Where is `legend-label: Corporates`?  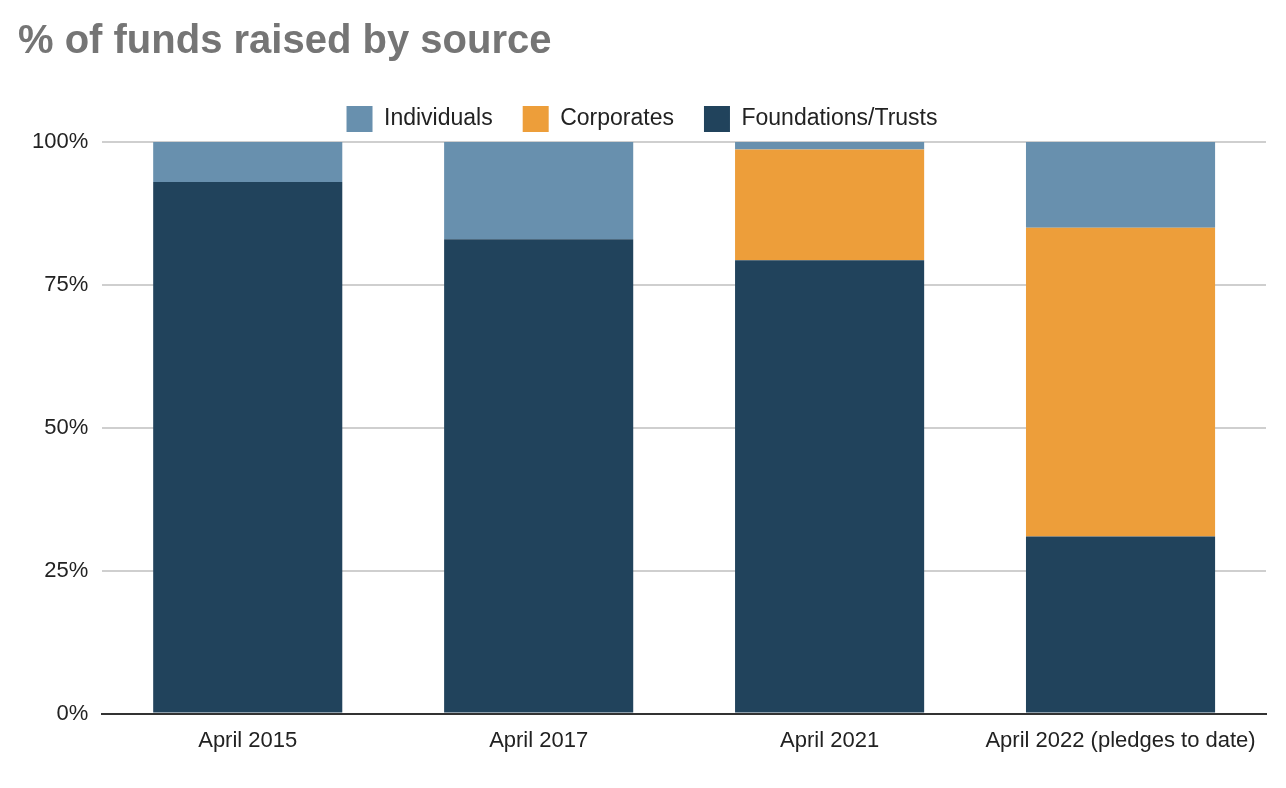 legend-label: Corporates is located at coordinates (617, 117).